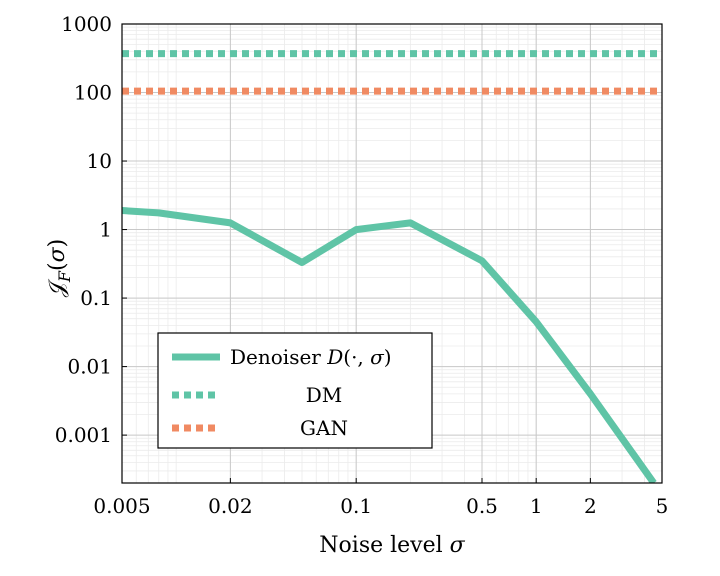 The width and height of the screenshot is (720, 576). Describe the element at coordinates (536, 506) in the screenshot. I see `x-tick-label: 1` at that location.